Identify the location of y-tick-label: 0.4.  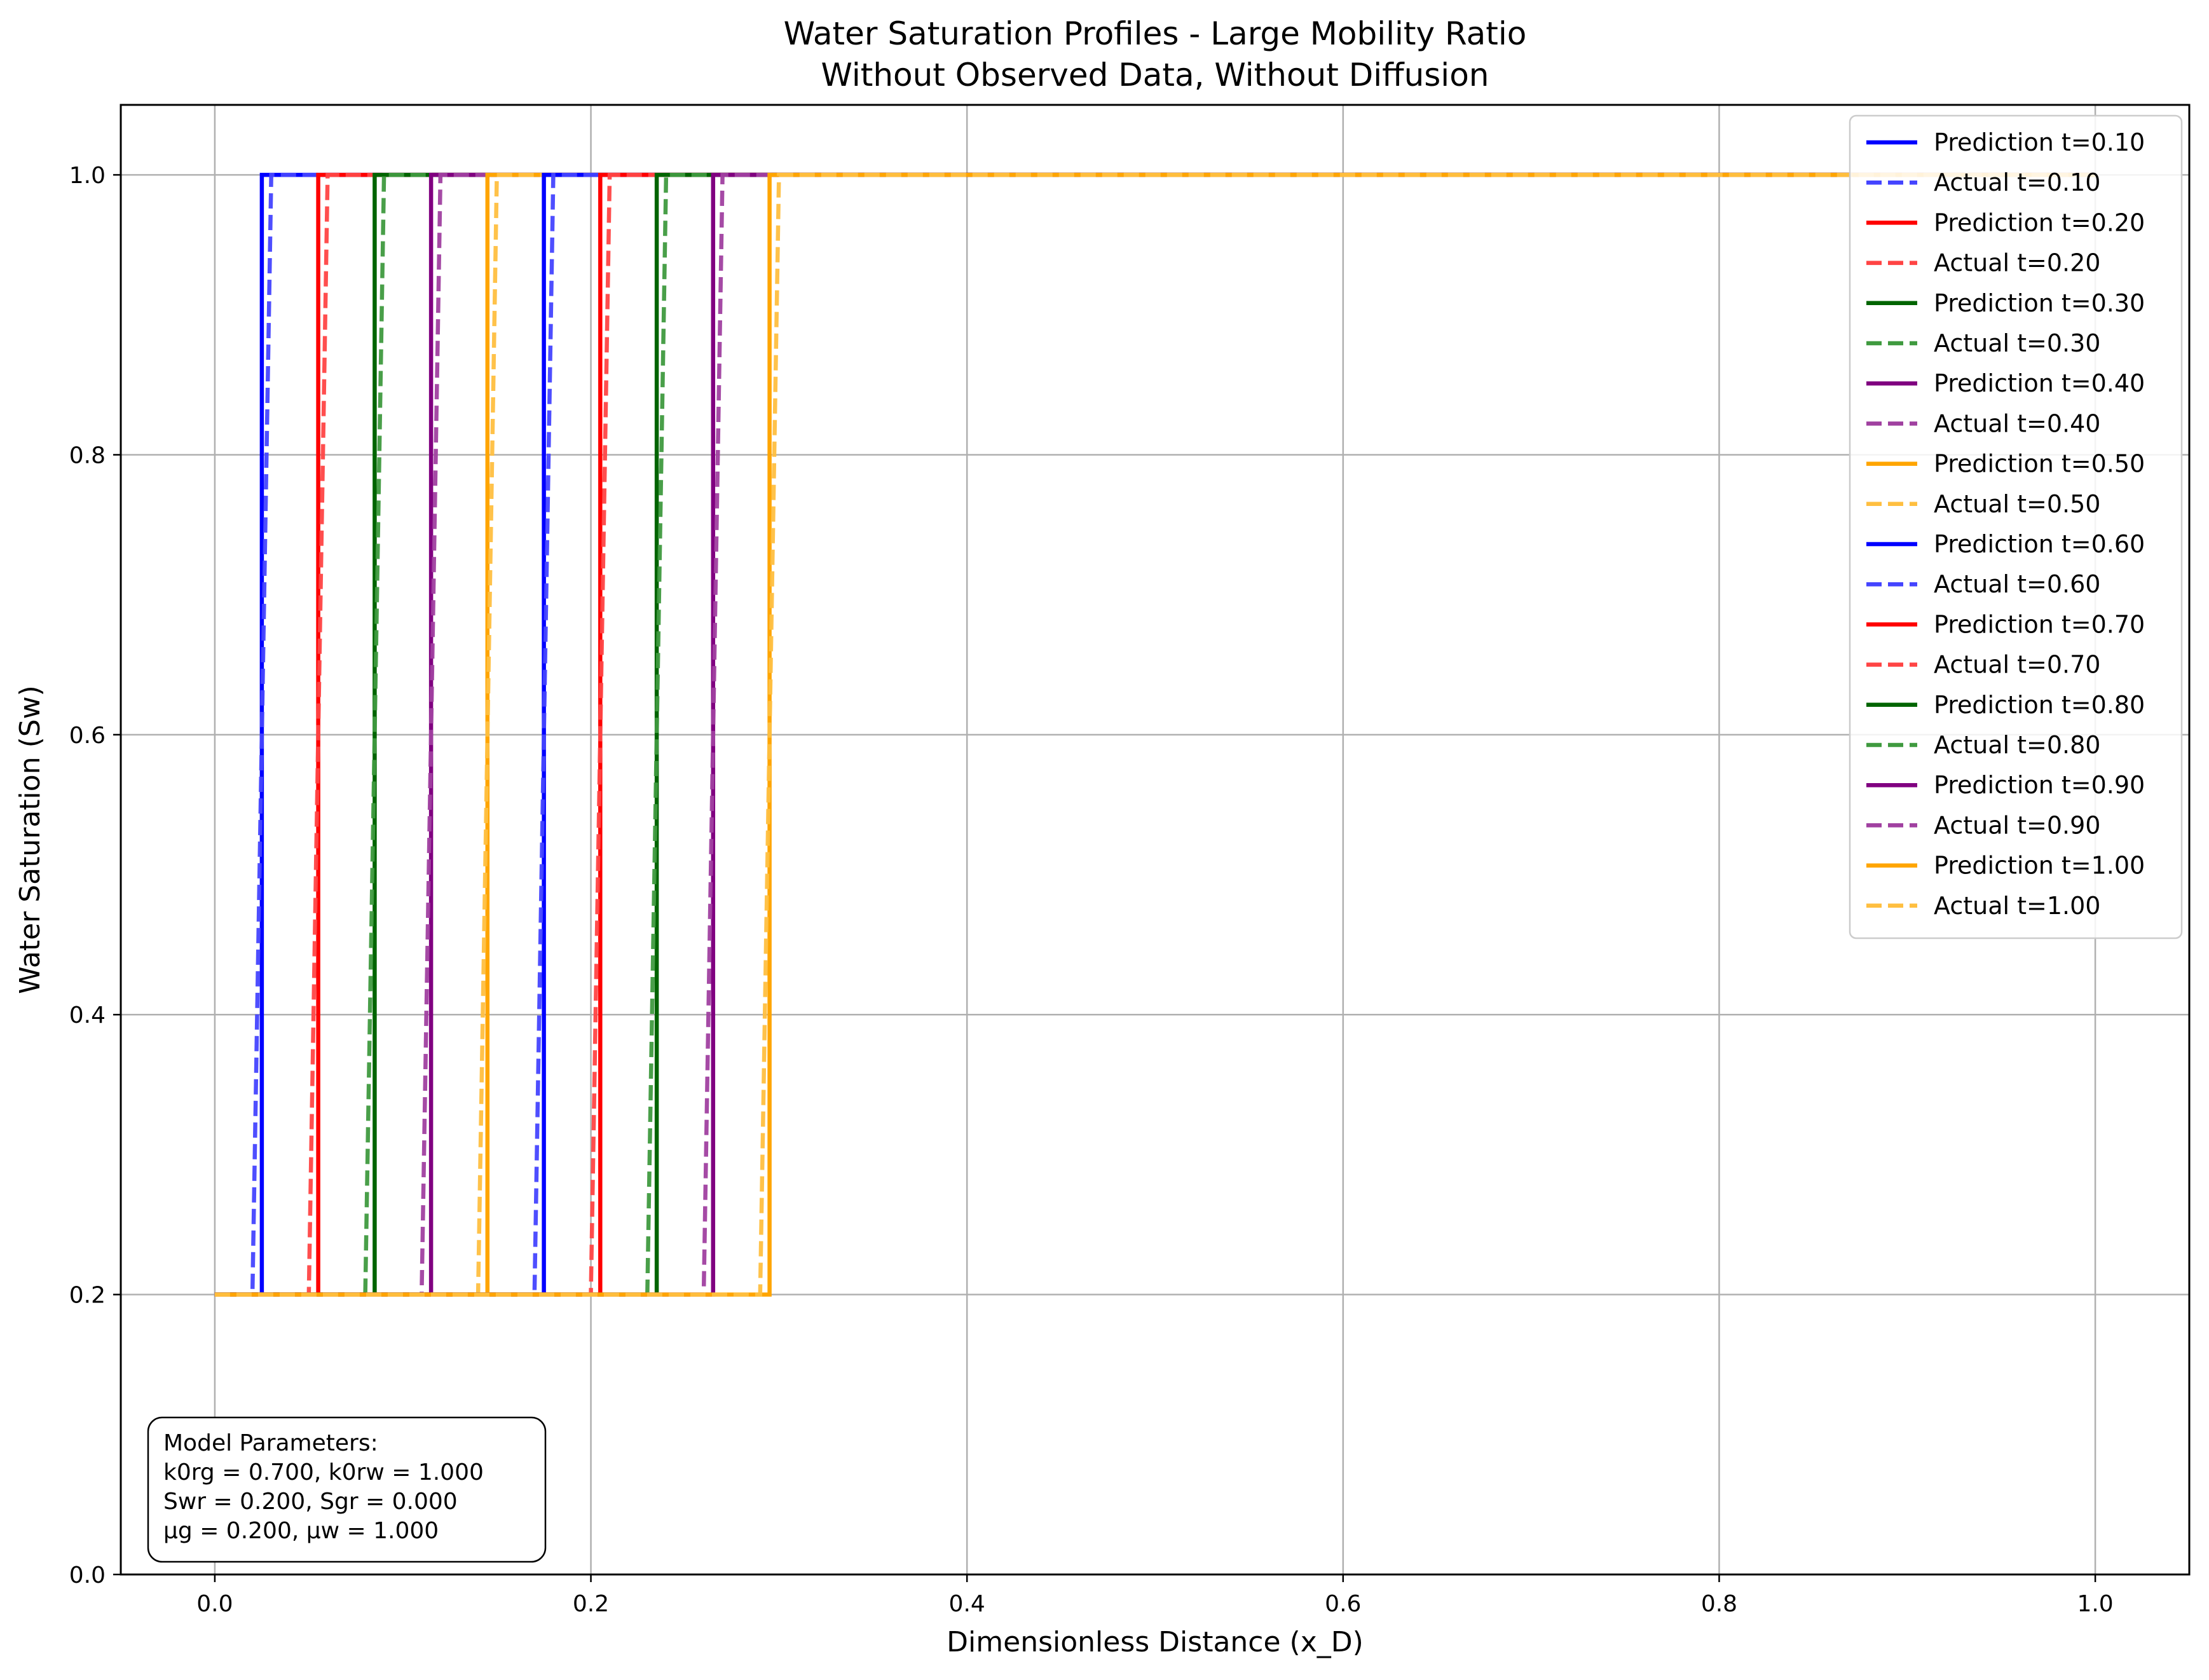
(87, 1015).